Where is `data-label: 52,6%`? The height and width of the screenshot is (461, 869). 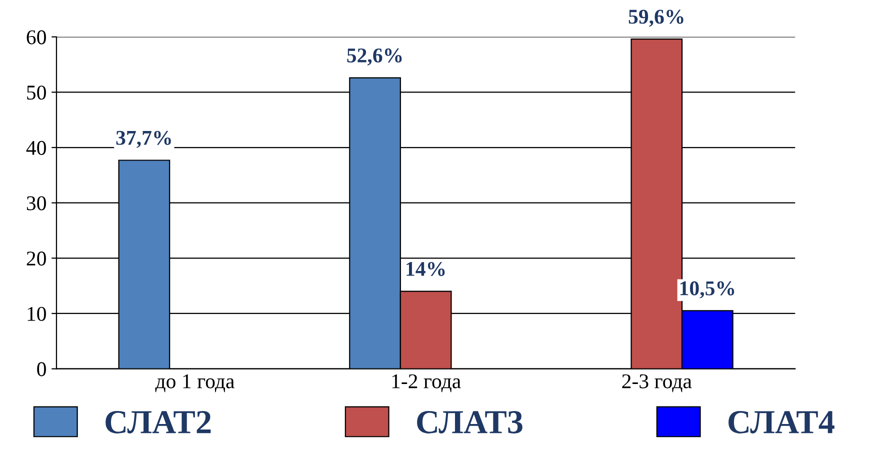 data-label: 52,6% is located at coordinates (374, 57).